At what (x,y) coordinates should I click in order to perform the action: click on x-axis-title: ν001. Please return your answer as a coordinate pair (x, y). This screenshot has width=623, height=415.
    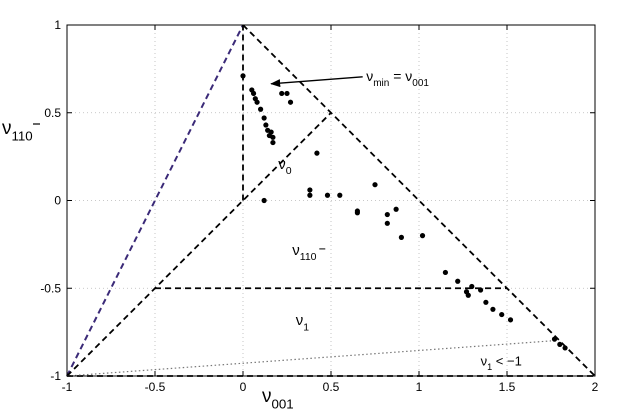
    Looking at the image, I should click on (278, 399).